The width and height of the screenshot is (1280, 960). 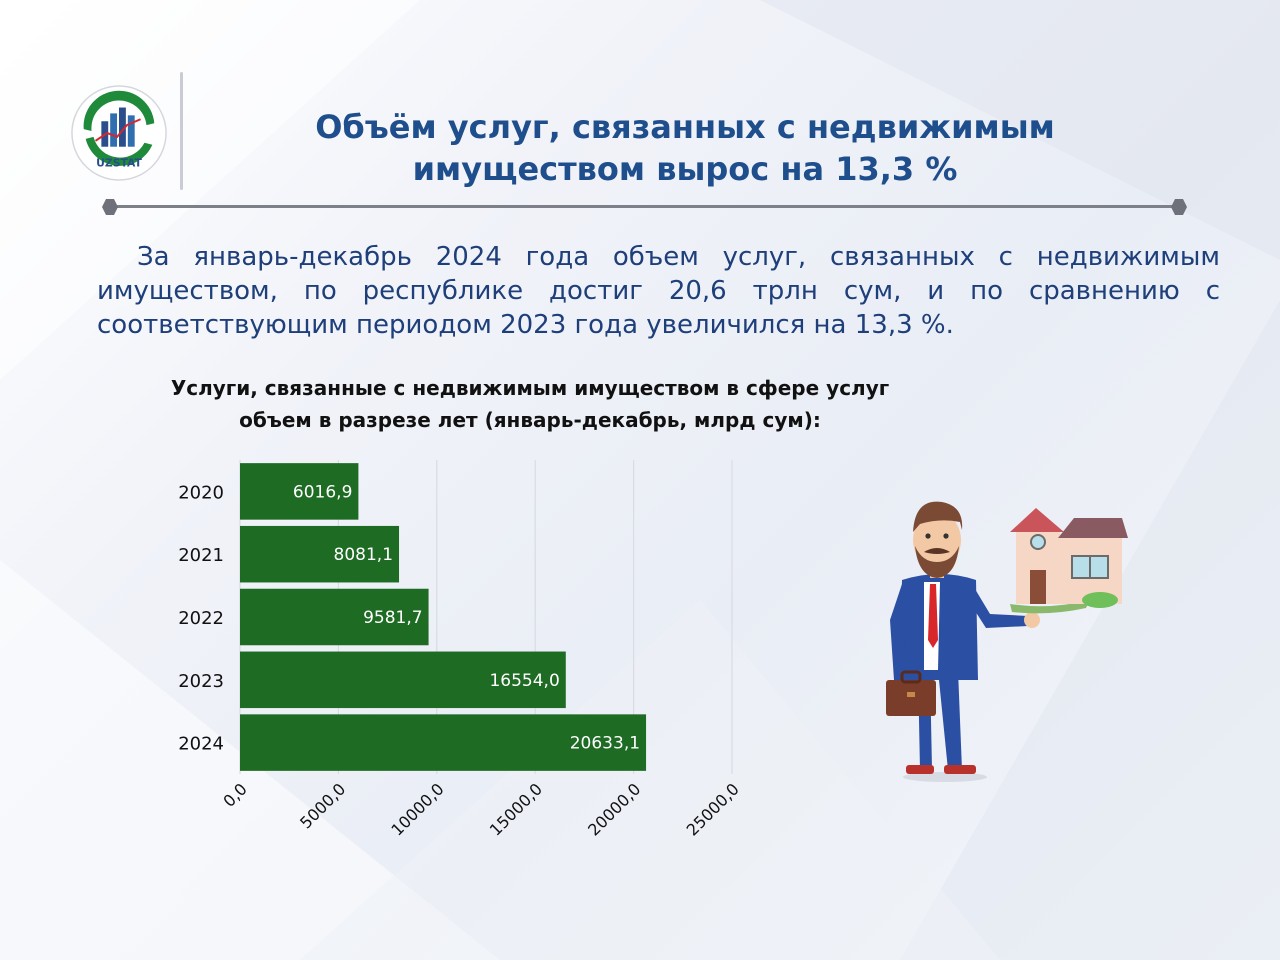 I want to click on bar-2021, so click(x=320, y=554).